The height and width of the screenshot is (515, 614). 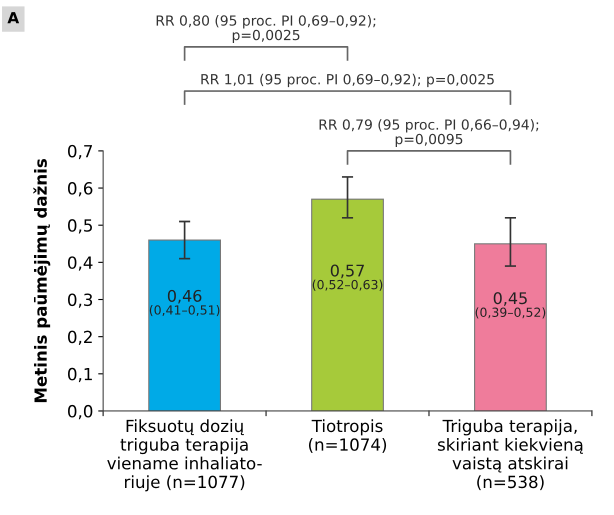 What do you see at coordinates (41, 280) in the screenshot?
I see `y-axis-title: Metinis paūmėjimų dažnis` at bounding box center [41, 280].